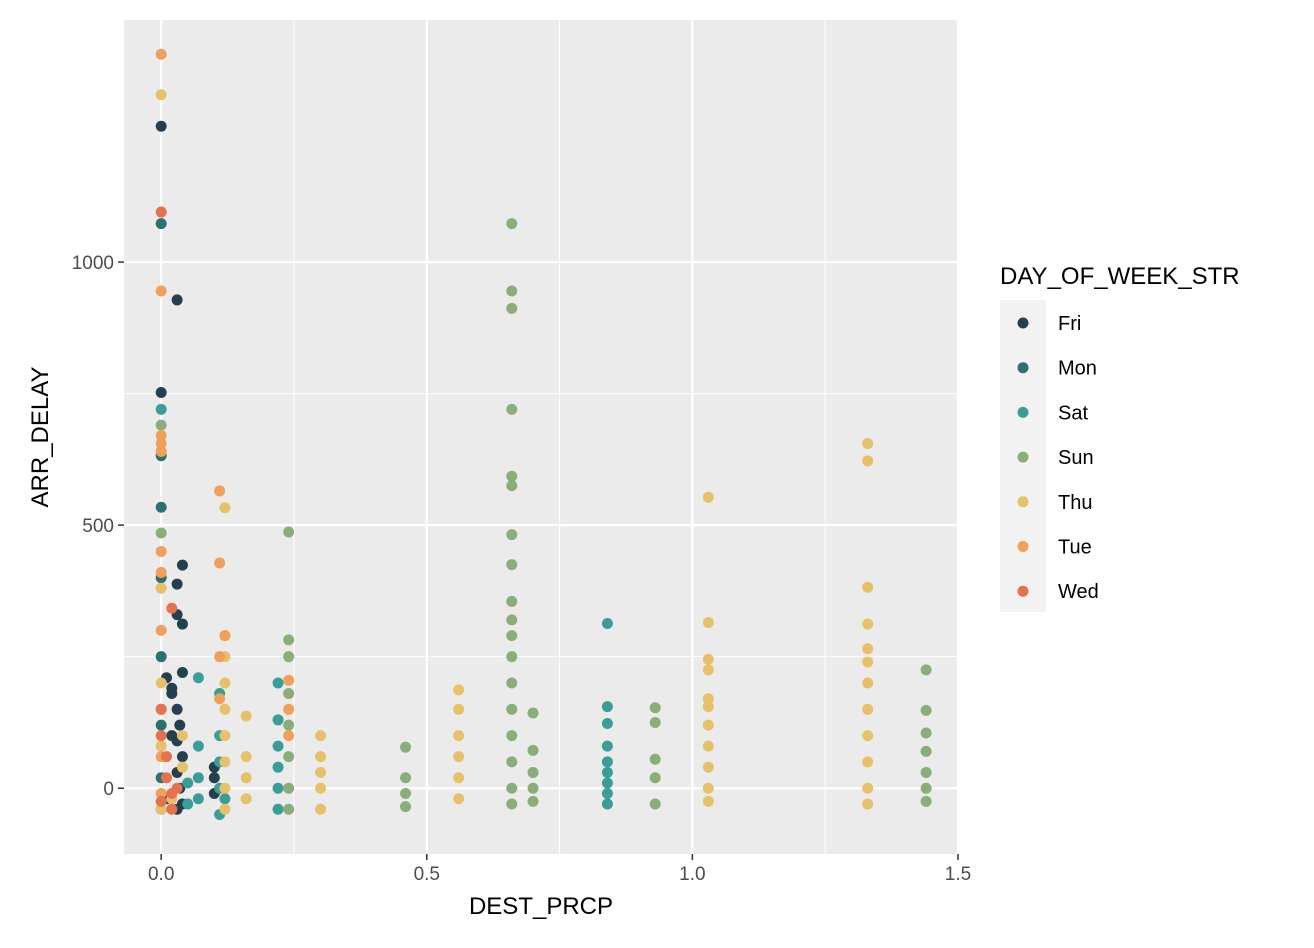 Image resolution: width=1314 pixels, height=948 pixels. I want to click on x-tick-label: 1.0, so click(692, 874).